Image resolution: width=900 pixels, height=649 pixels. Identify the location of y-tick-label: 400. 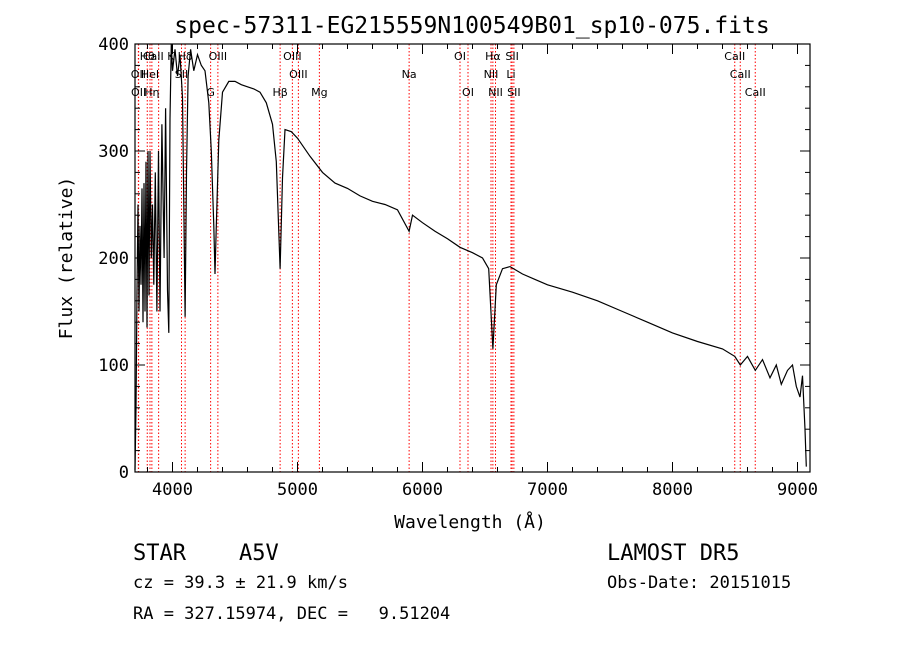
(113, 45).